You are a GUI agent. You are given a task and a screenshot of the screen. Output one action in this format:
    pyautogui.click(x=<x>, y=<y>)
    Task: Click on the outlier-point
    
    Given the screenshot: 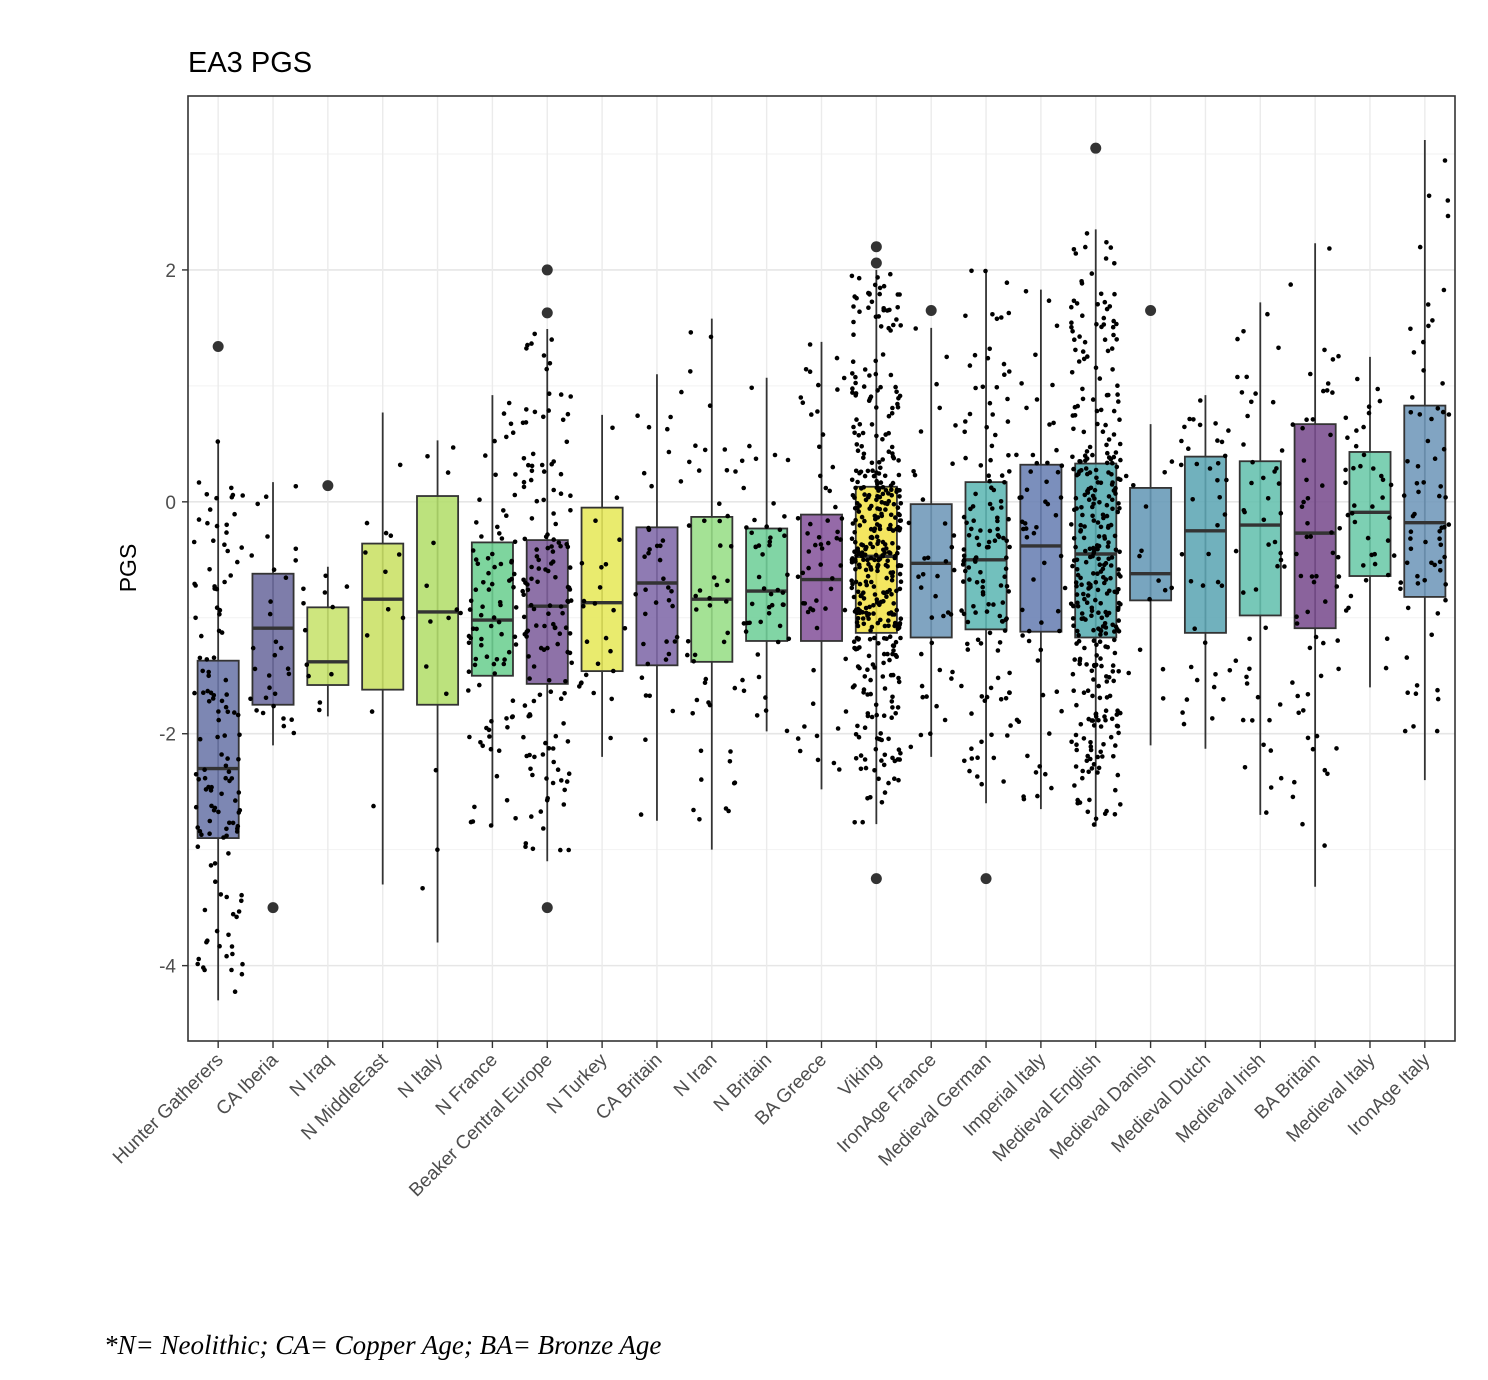 What is the action you would take?
    pyautogui.click(x=328, y=486)
    